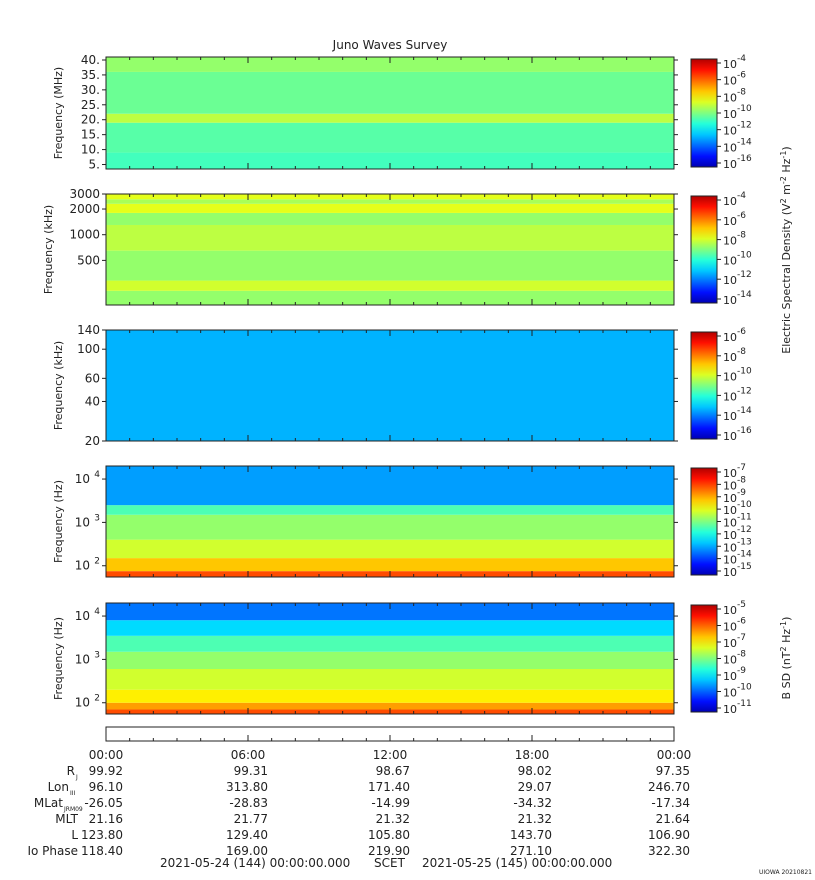 The height and width of the screenshot is (880, 815). What do you see at coordinates (741, 638) in the screenshot?
I see `colorbar-tick-exponent: -7` at bounding box center [741, 638].